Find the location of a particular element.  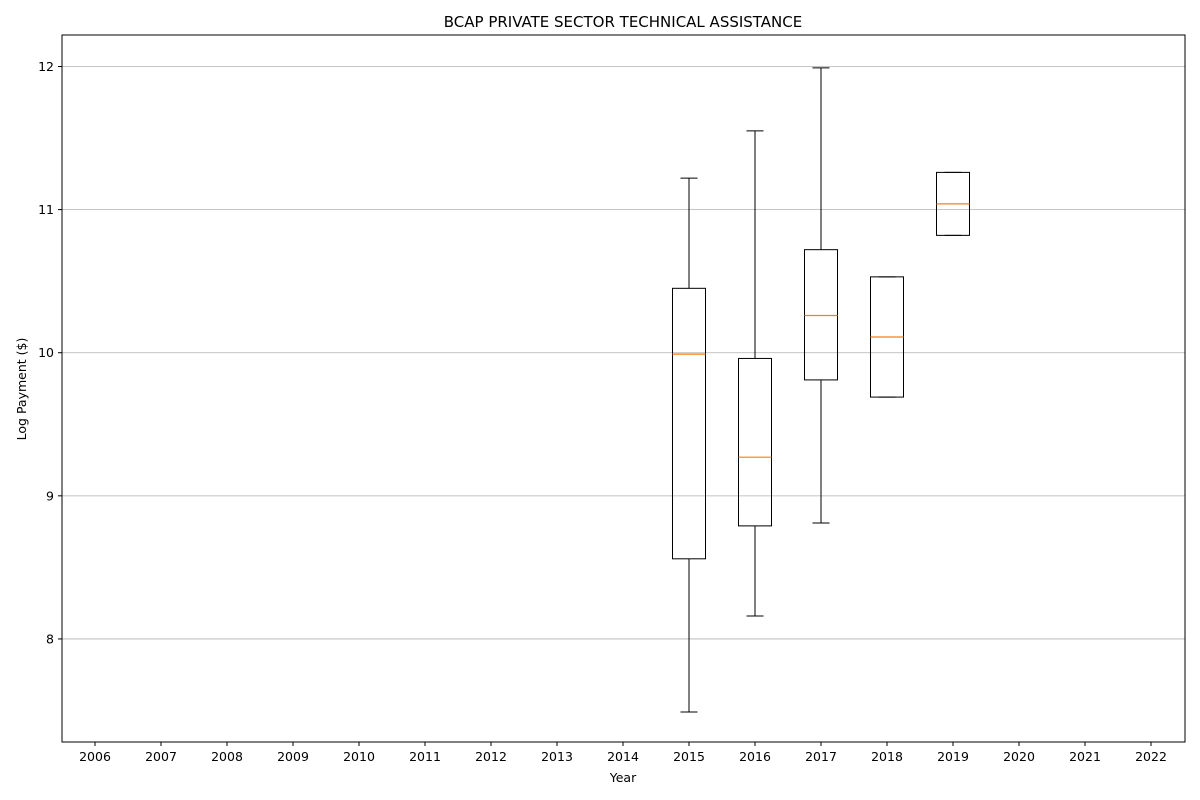

box-2019 is located at coordinates (953, 203).